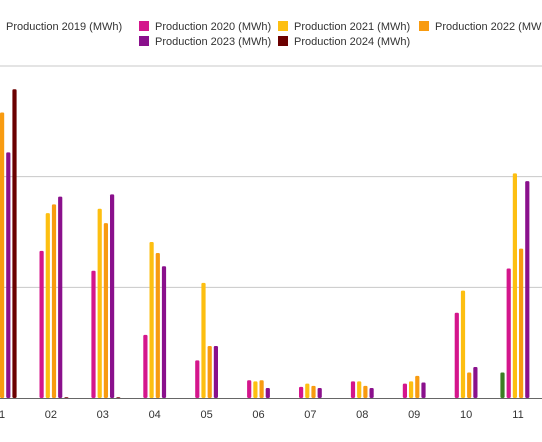 Image resolution: width=542 pixels, height=442 pixels. Describe the element at coordinates (310, 415) in the screenshot. I see `x-tick-label: 07` at that location.